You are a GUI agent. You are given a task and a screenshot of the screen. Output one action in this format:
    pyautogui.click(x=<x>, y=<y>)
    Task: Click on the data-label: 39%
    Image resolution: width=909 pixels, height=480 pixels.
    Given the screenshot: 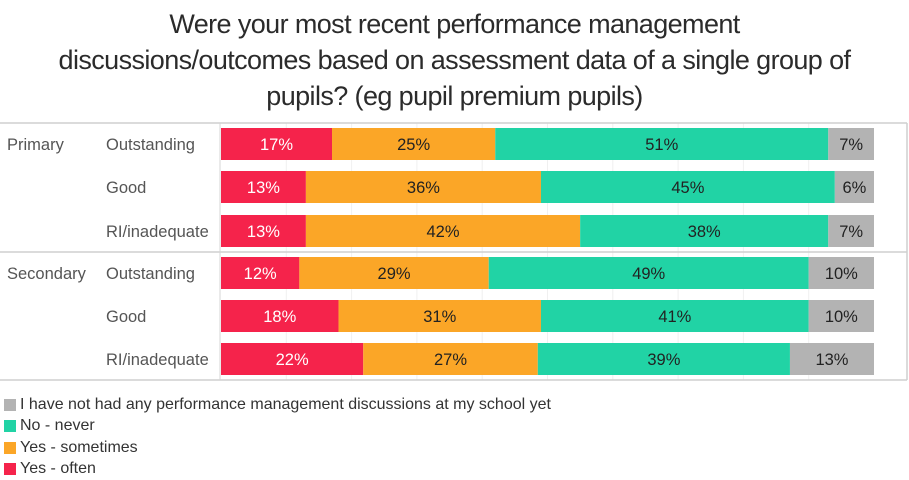 What is the action you would take?
    pyautogui.click(x=663, y=360)
    